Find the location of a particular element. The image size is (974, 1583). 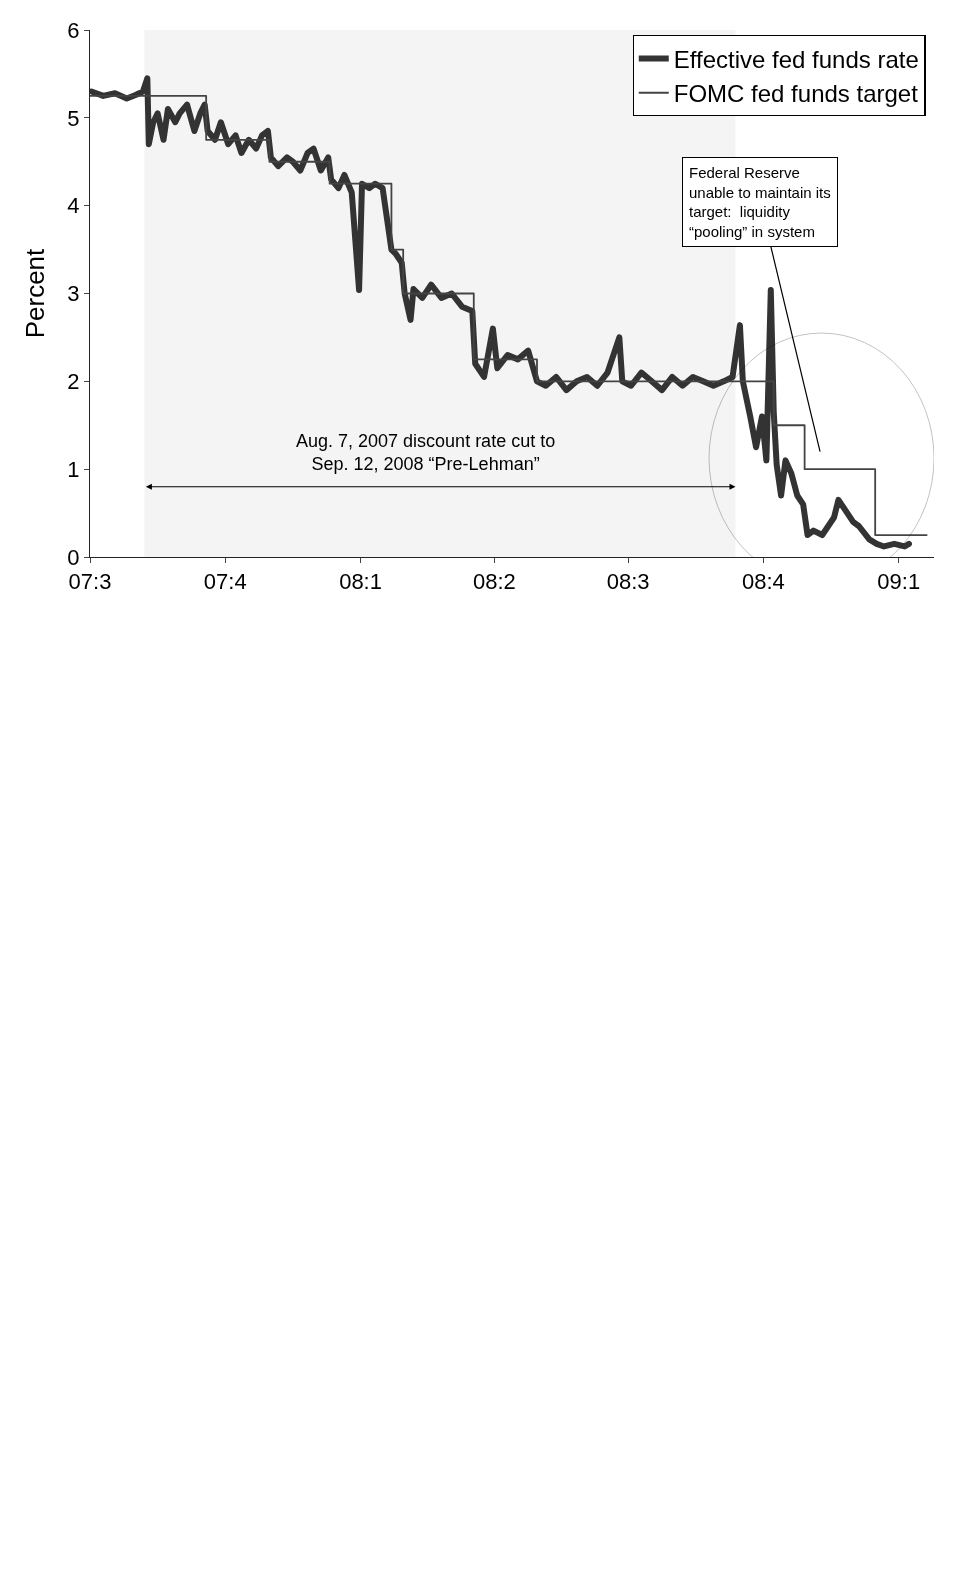

y-tick-label: 6 is located at coordinates (73, 30).